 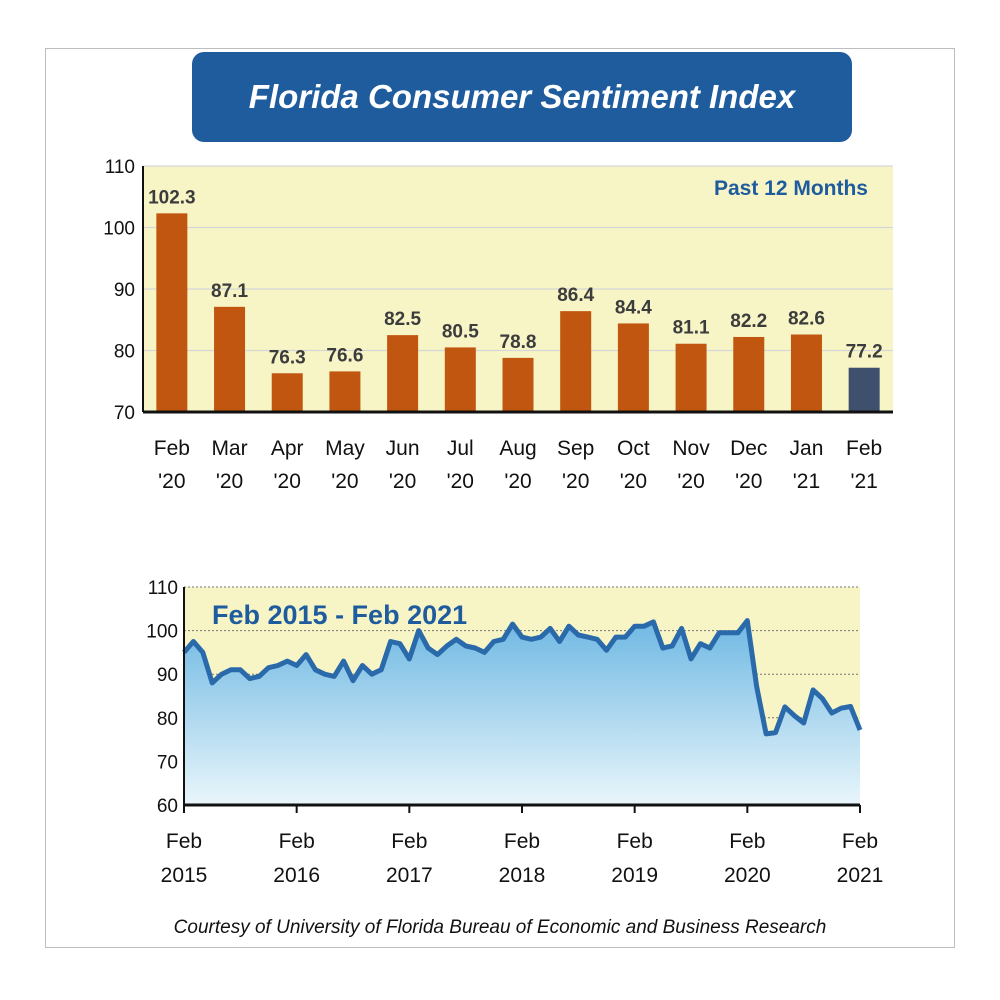 What do you see at coordinates (633, 307) in the screenshot?
I see `data-label: 84.4` at bounding box center [633, 307].